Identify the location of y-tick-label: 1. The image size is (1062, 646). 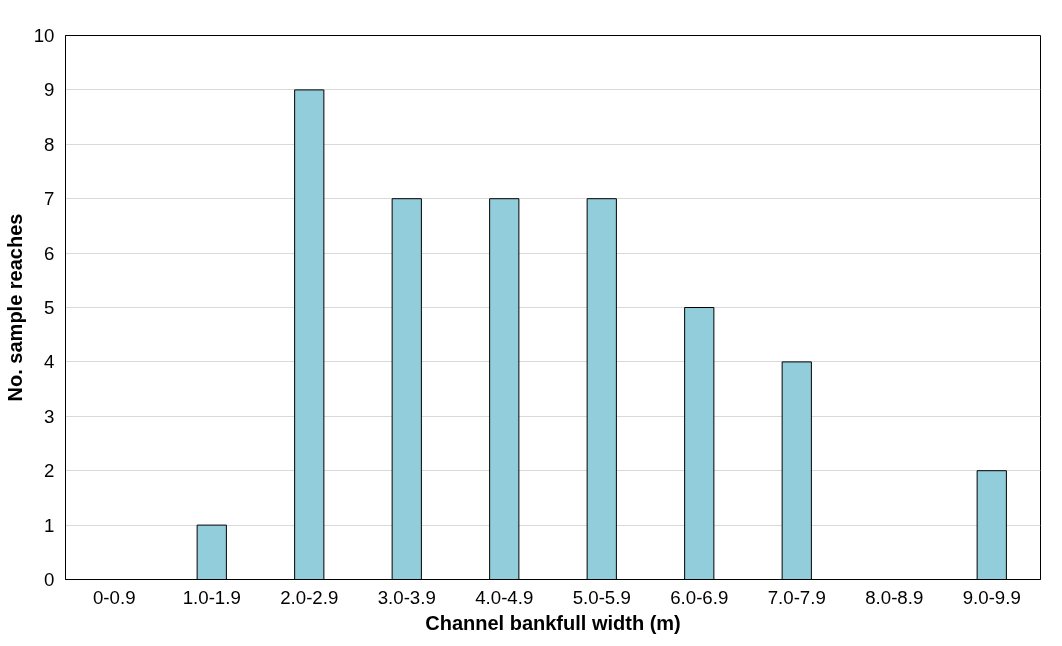
(49, 525).